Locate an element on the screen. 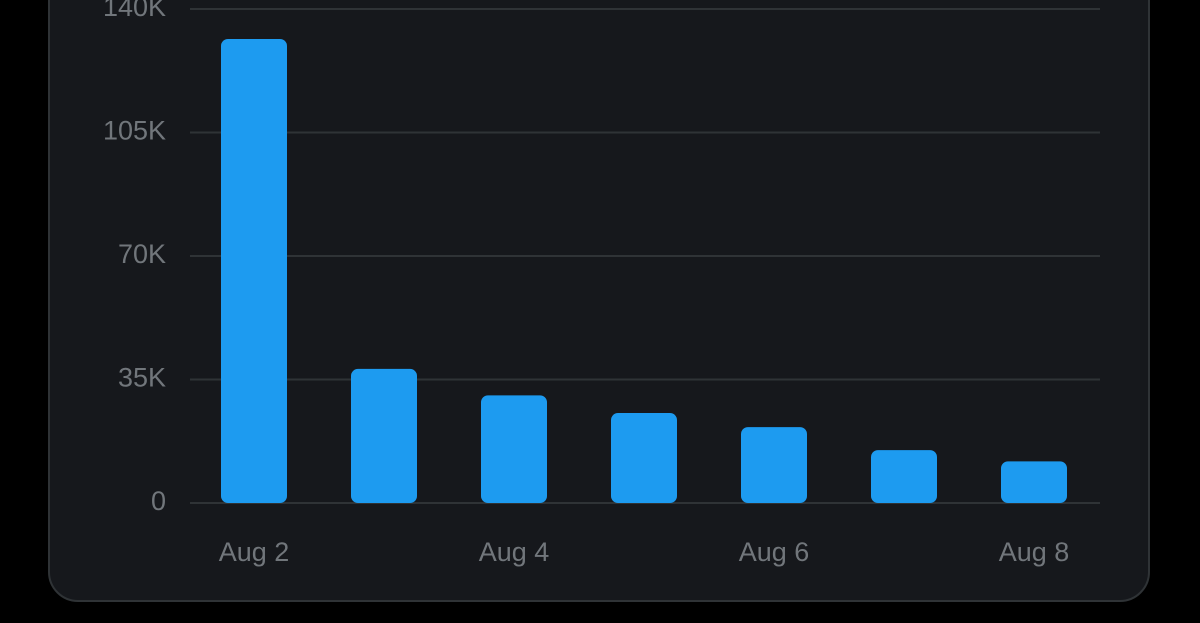  x-tick-label: Aug 8 is located at coordinates (1034, 552).